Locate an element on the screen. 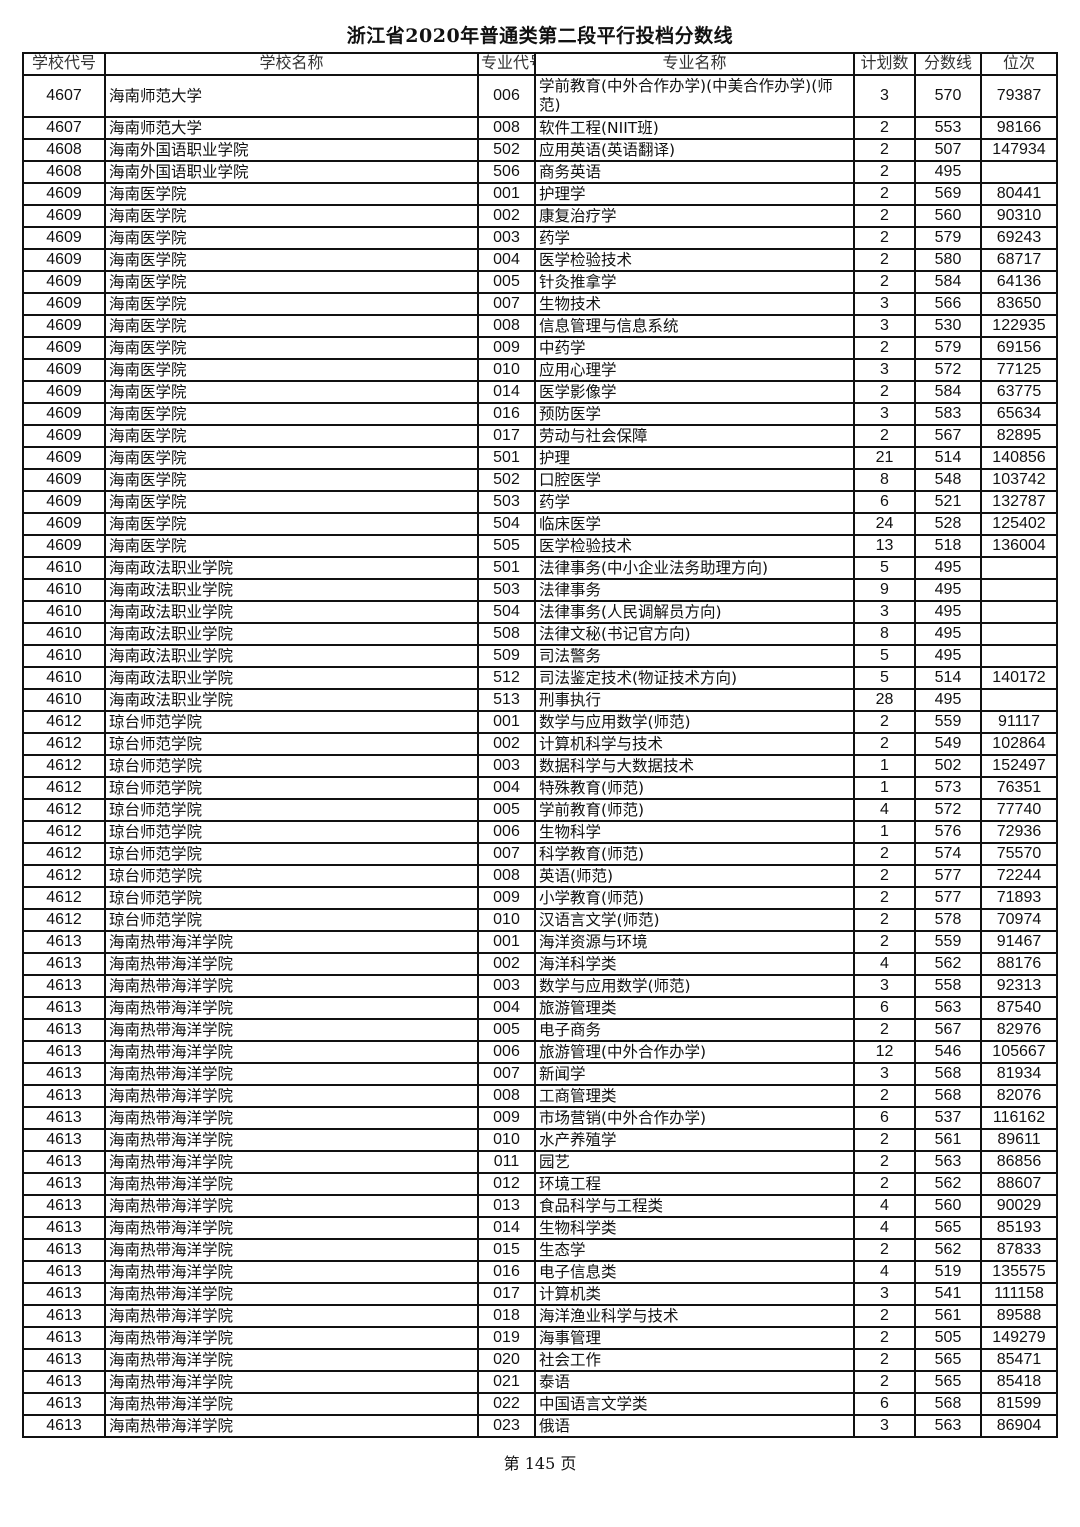 This screenshot has width=1080, height=1527. cell-rank: 82076 is located at coordinates (1019, 1096).